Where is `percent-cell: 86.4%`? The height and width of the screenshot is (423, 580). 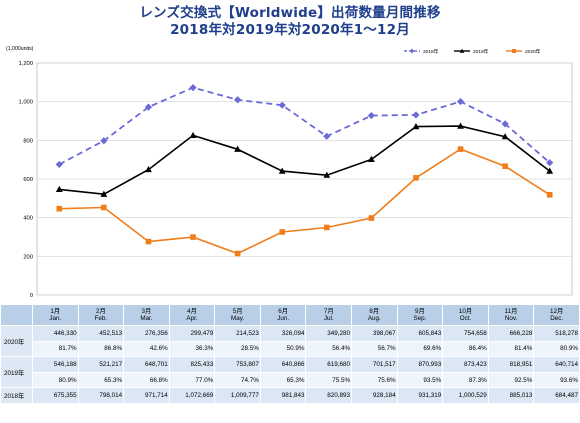
percent-cell: 86.4% is located at coordinates (465, 349).